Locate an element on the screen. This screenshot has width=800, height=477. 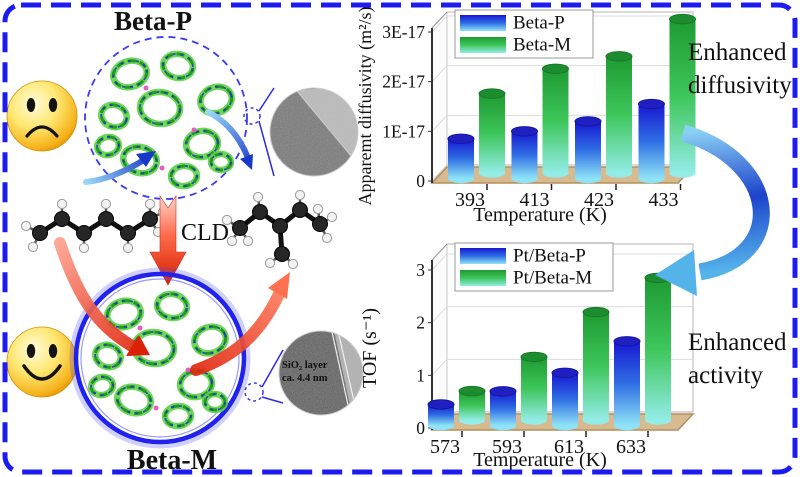
bar-Pt/Beta-M-613 is located at coordinates (596, 365).